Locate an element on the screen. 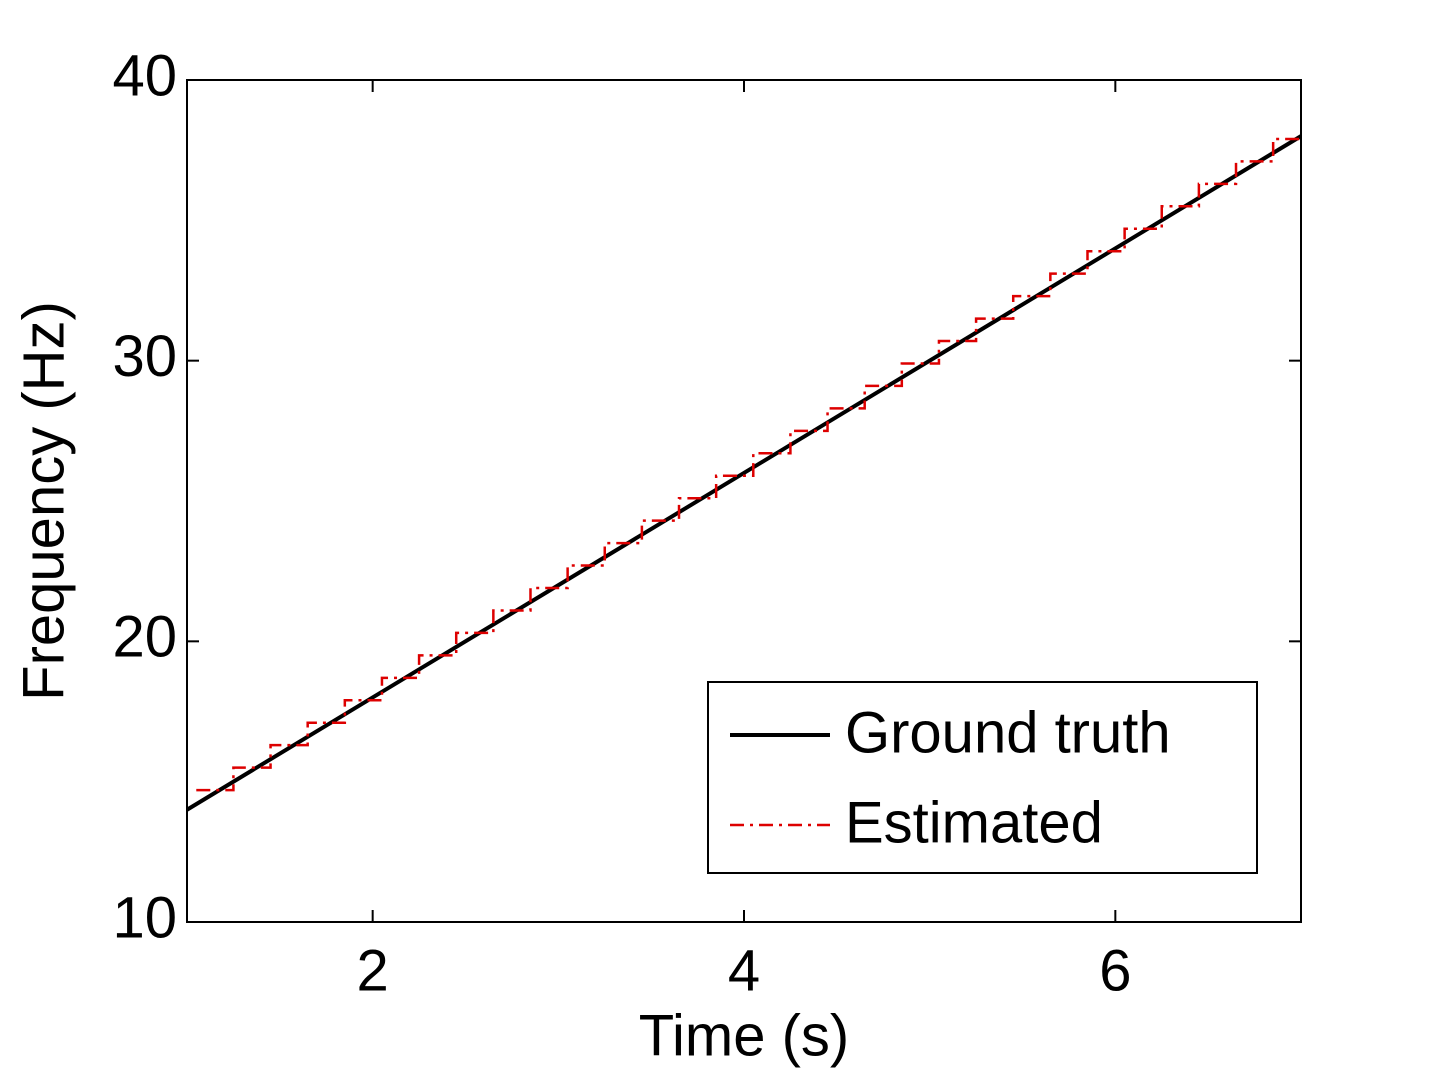  y-tick-label: 10 is located at coordinates (144, 917).